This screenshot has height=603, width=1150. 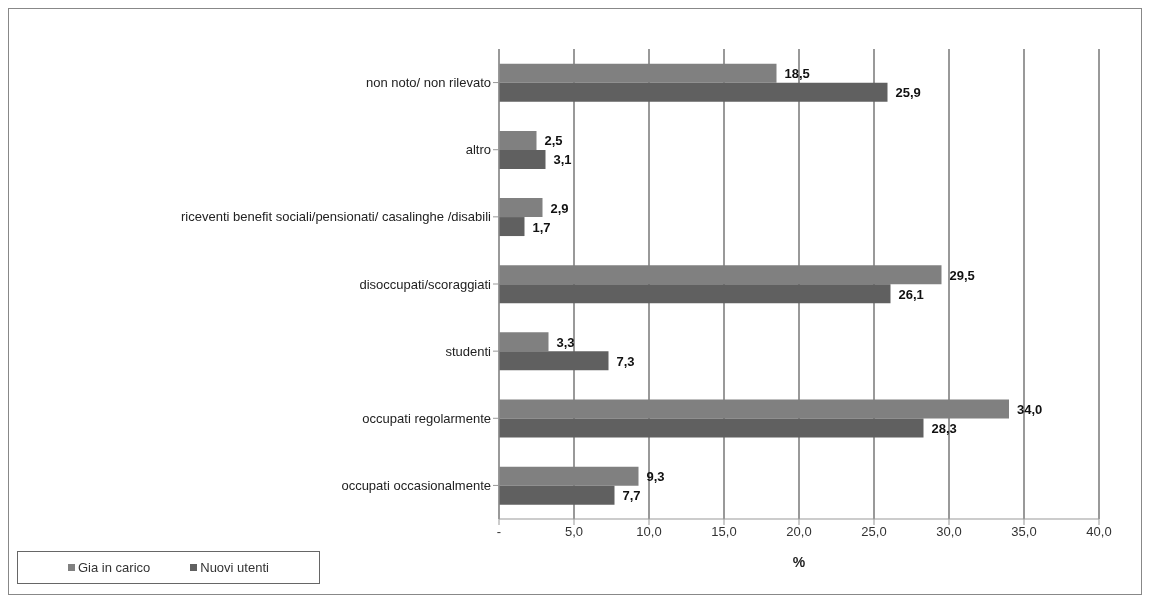 What do you see at coordinates (428, 83) in the screenshot?
I see `y-tick-label: non noto/ non rilevato` at bounding box center [428, 83].